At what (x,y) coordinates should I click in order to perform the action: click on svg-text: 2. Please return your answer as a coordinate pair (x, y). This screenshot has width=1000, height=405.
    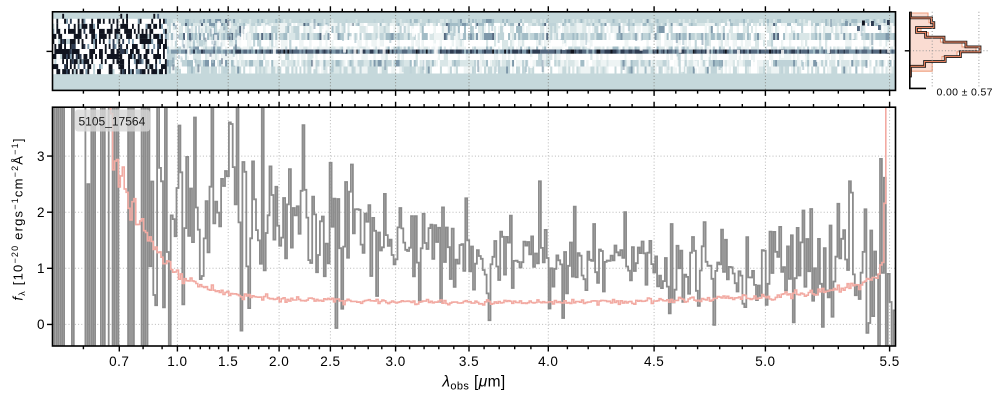
    Looking at the image, I should click on (41, 212).